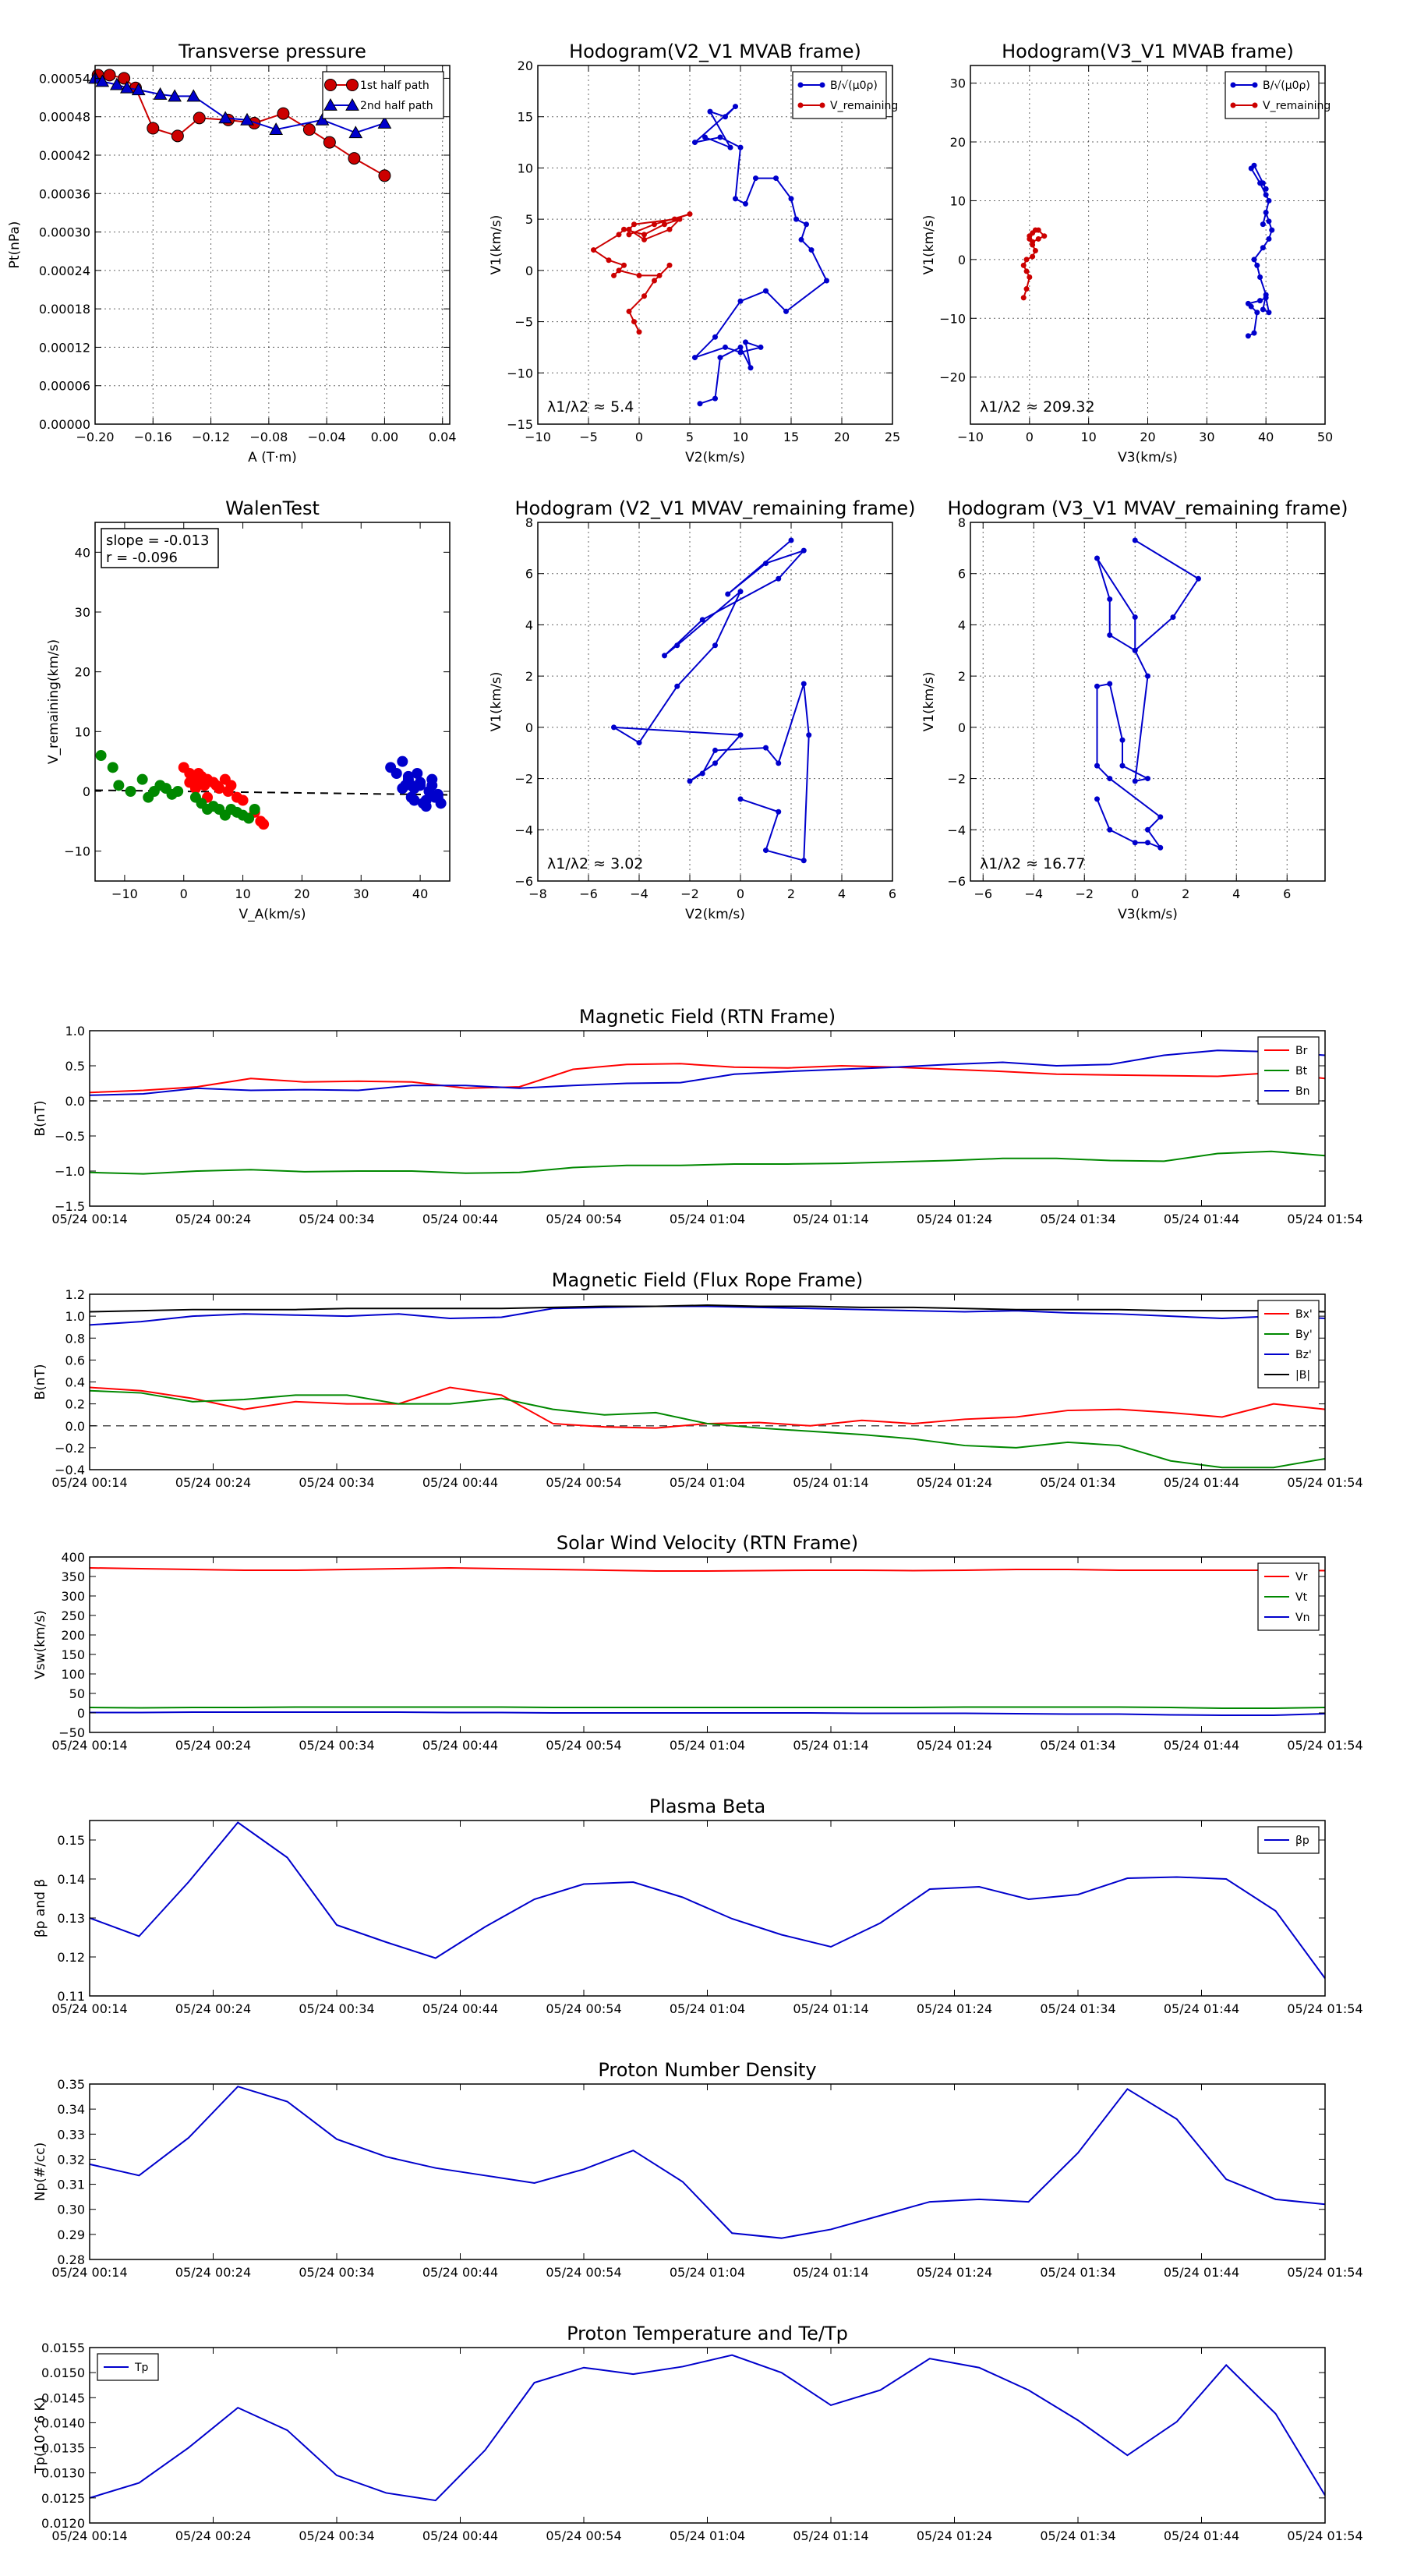 The width and height of the screenshot is (1403, 2576). Describe the element at coordinates (962, 624) in the screenshot. I see `y-tick-label: 4` at that location.